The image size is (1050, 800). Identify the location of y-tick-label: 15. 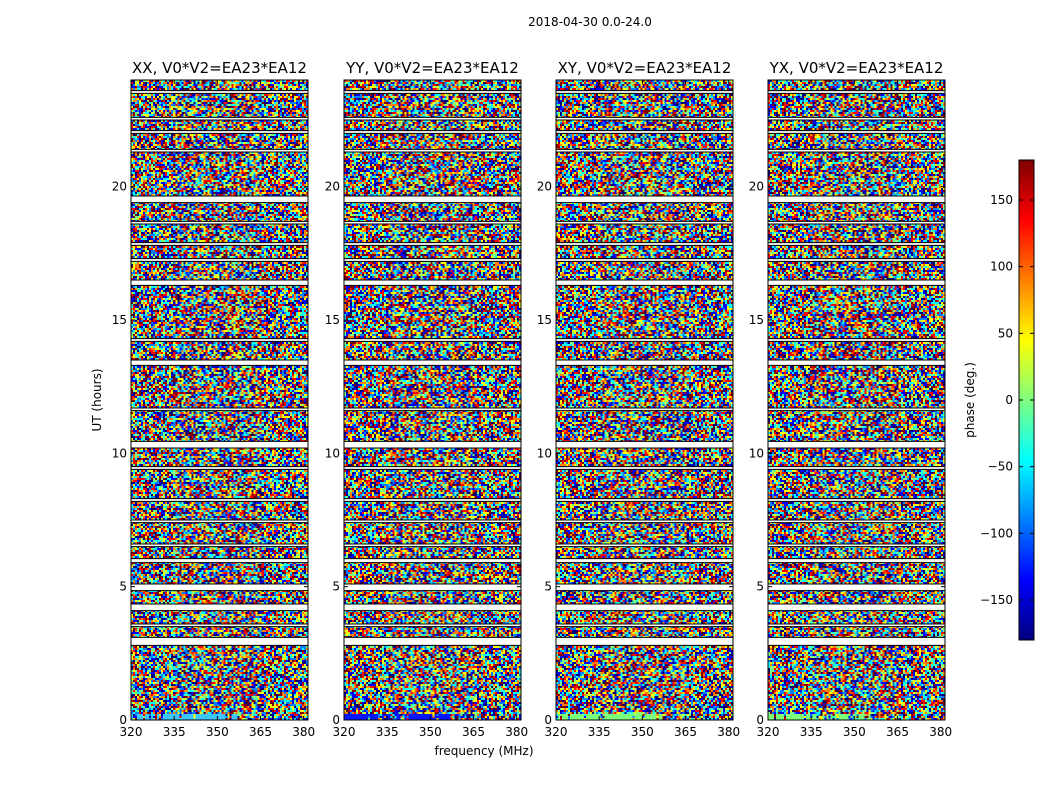
(332, 320).